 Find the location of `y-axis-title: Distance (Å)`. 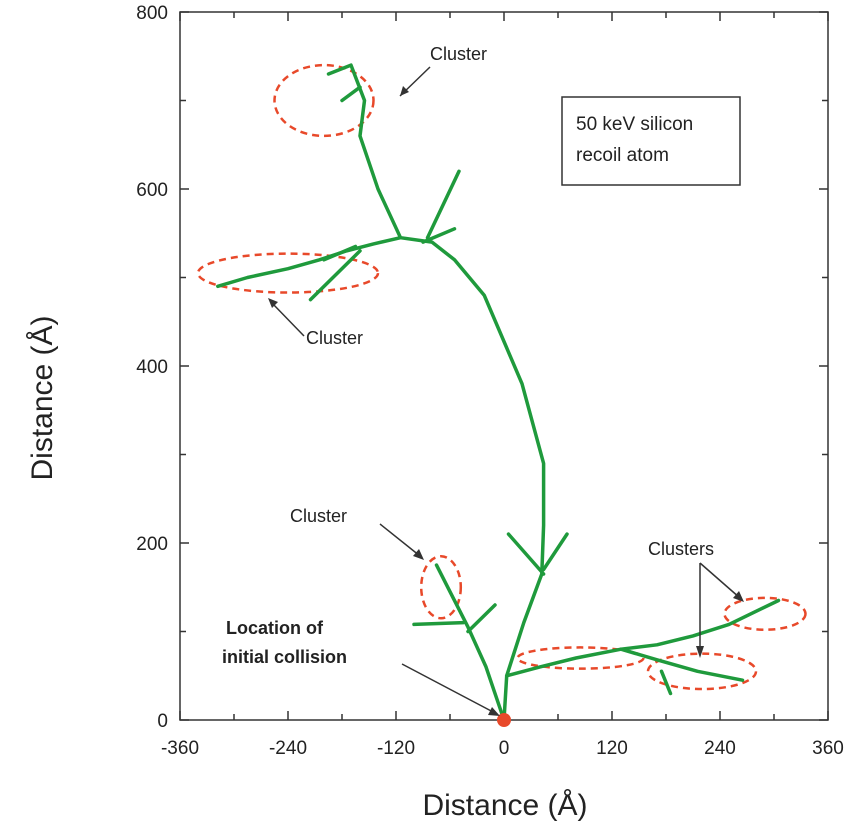

y-axis-title: Distance (Å) is located at coordinates (42, 397).